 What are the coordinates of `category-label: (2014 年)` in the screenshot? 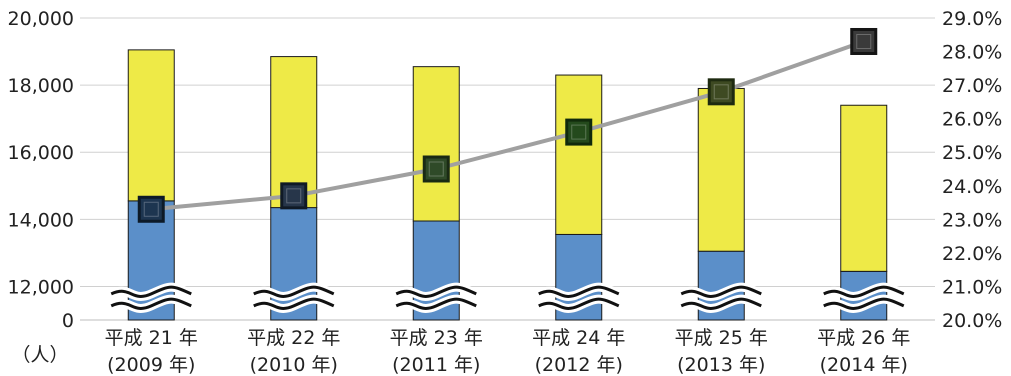 It's located at (864, 365).